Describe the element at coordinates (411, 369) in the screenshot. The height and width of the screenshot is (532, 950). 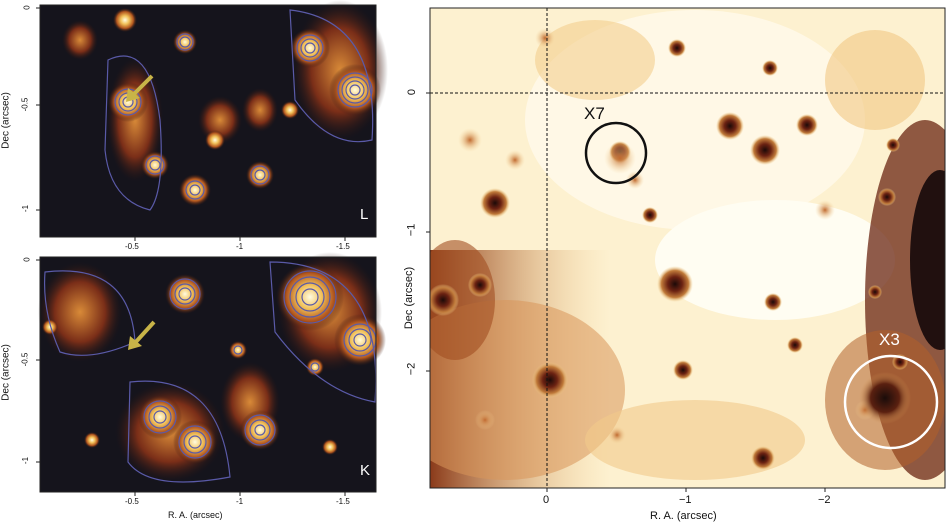
I see `main-ytick-2: −2` at that location.